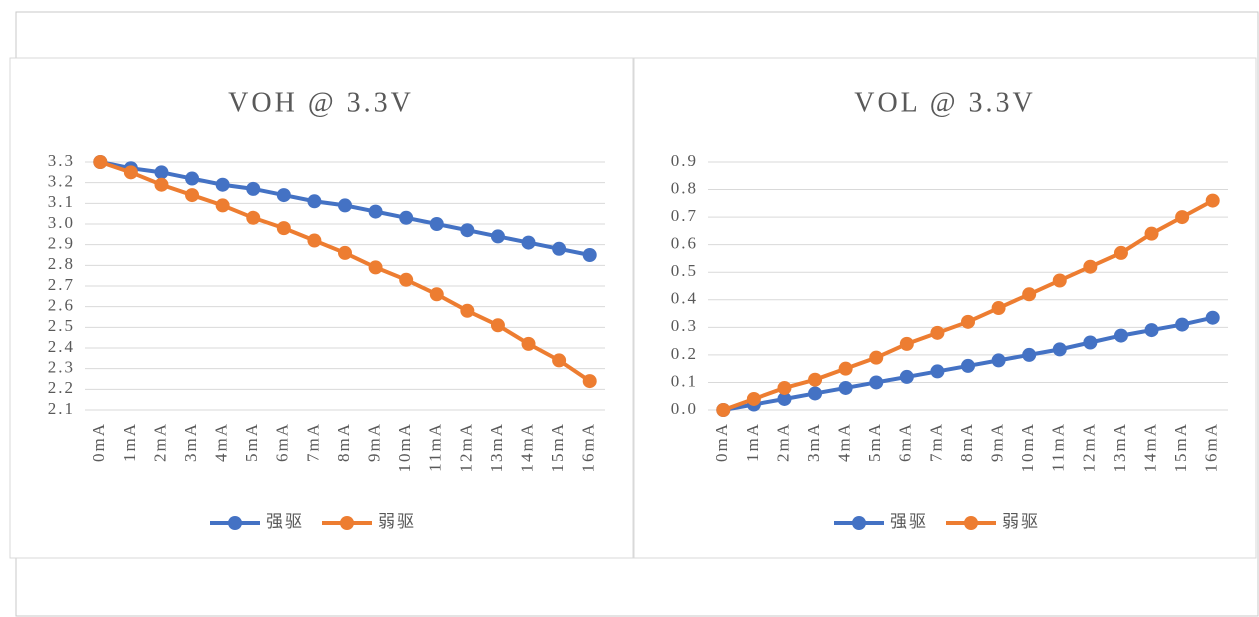 The image size is (1259, 617). I want to click on y-tick-label: 2.5, so click(61, 325).